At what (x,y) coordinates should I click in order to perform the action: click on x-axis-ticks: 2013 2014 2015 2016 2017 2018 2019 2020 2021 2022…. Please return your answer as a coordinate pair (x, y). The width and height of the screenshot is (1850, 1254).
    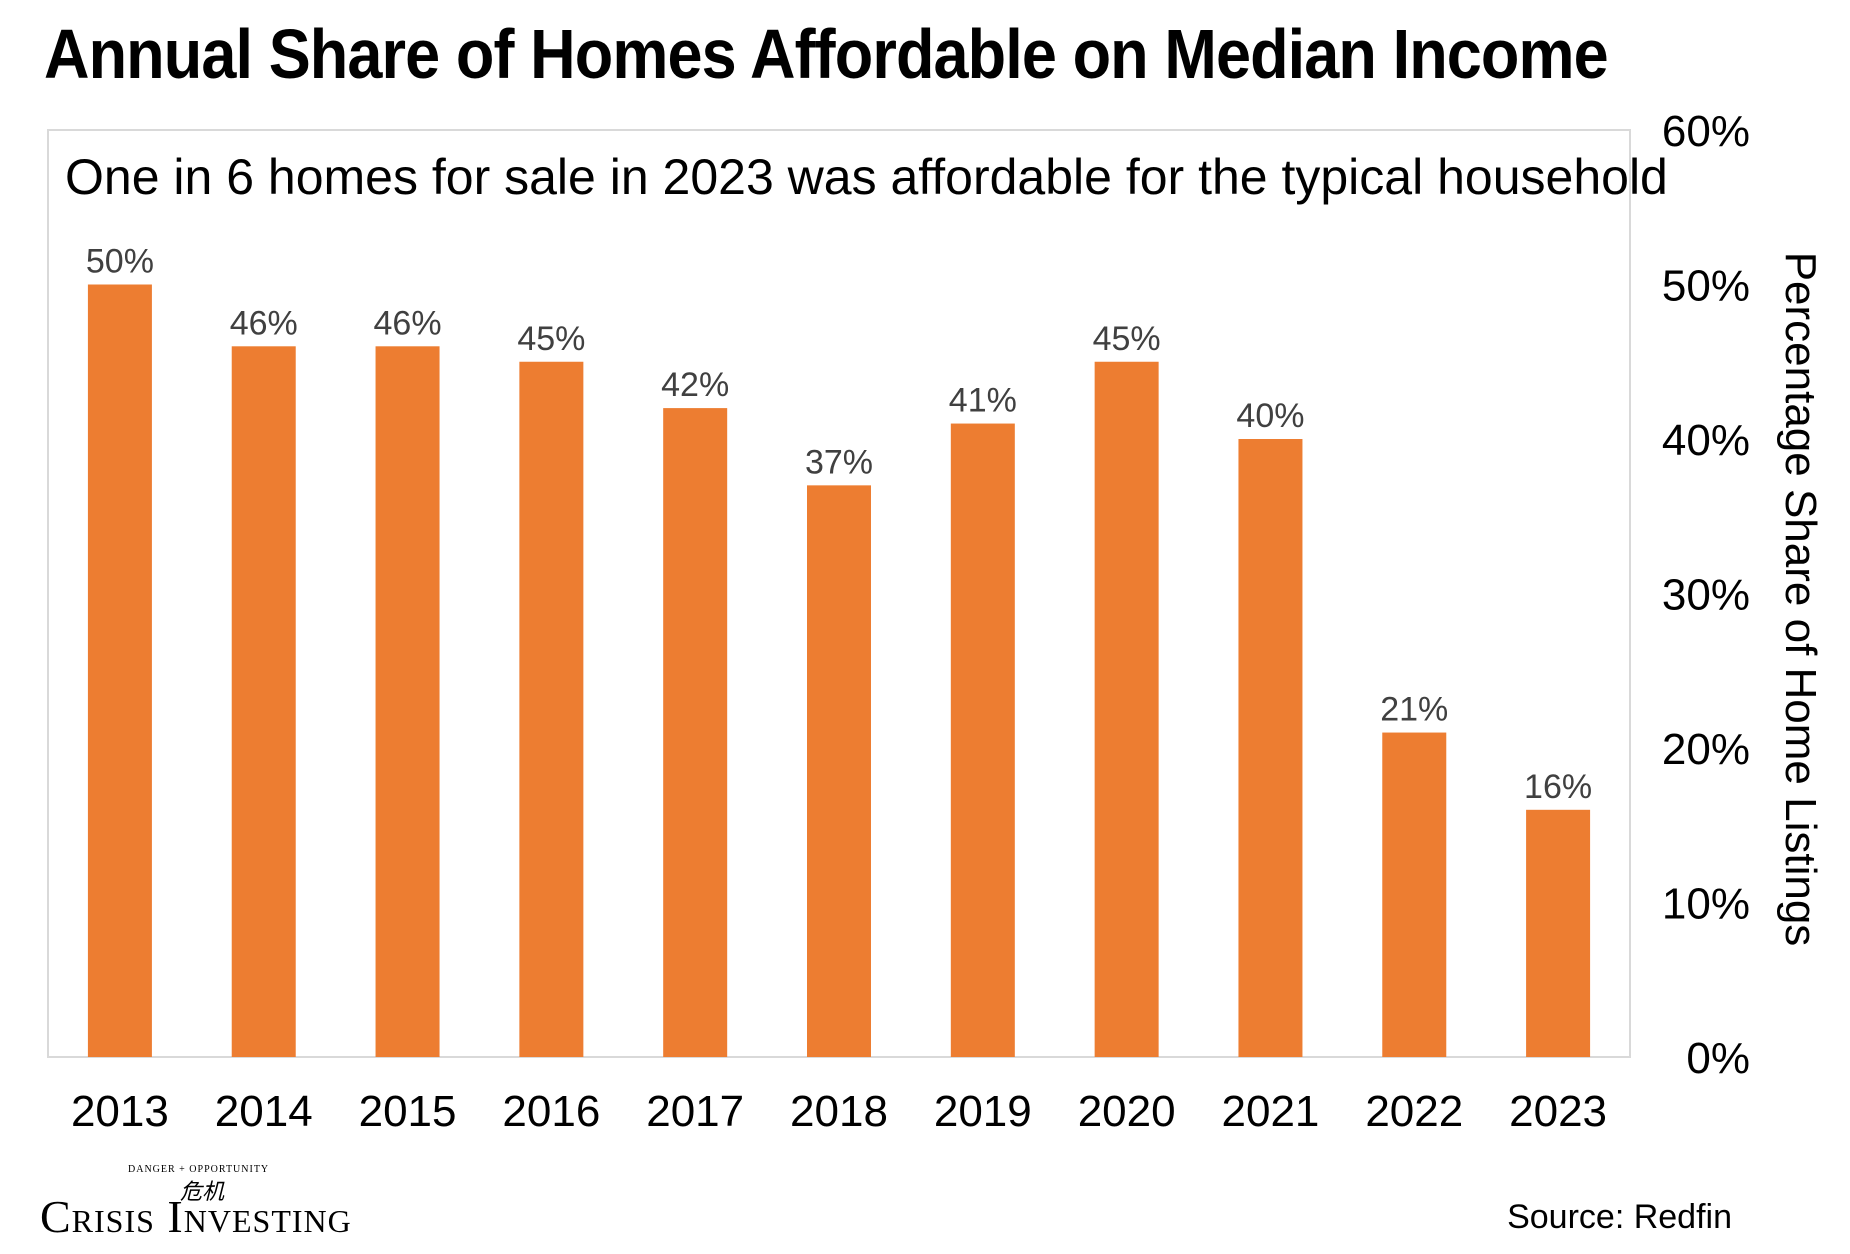
    Looking at the image, I should click on (839, 1111).